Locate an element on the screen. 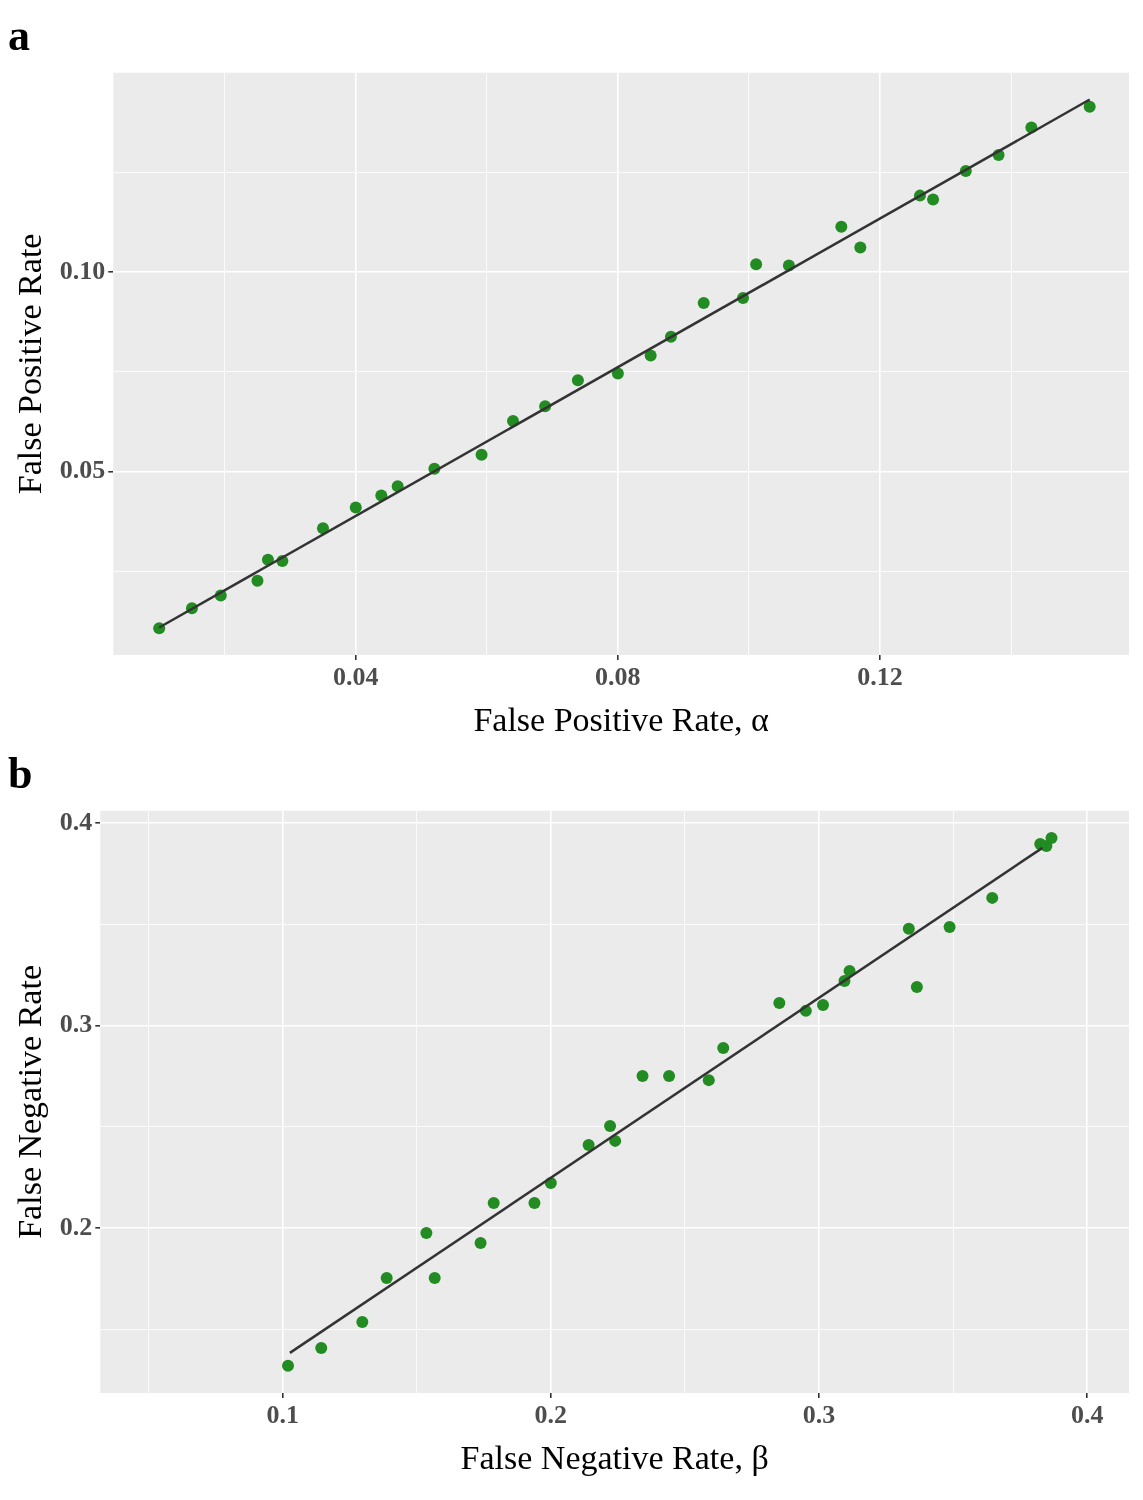 The height and width of the screenshot is (1500, 1143). y-tick-label: 0.05 is located at coordinates (82, 470).